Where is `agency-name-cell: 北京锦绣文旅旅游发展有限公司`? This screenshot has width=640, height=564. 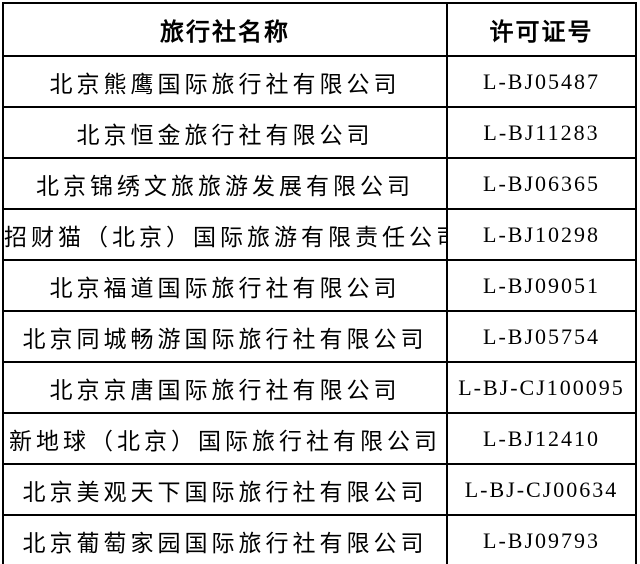 agency-name-cell: 北京锦绣文旅旅游发展有限公司 is located at coordinates (225, 183).